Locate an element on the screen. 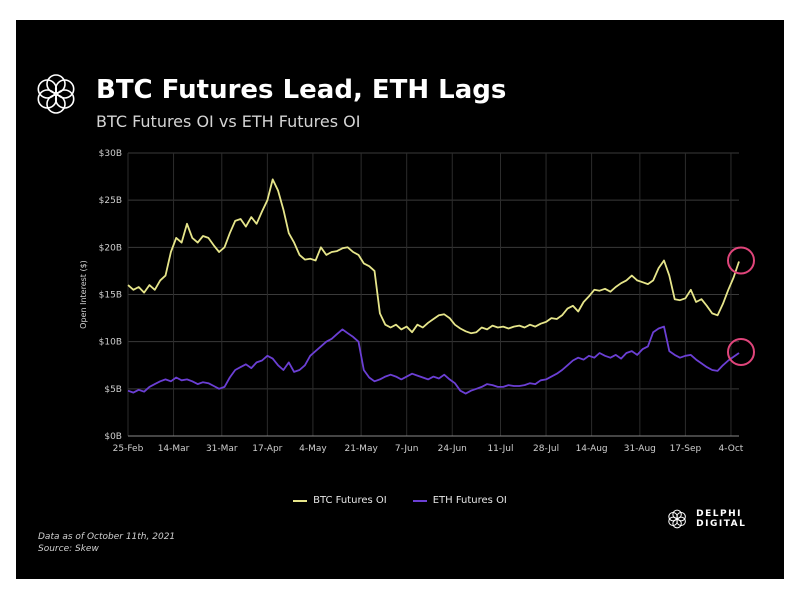 The image size is (800, 600). legend-swatch-eth is located at coordinates (419, 500).